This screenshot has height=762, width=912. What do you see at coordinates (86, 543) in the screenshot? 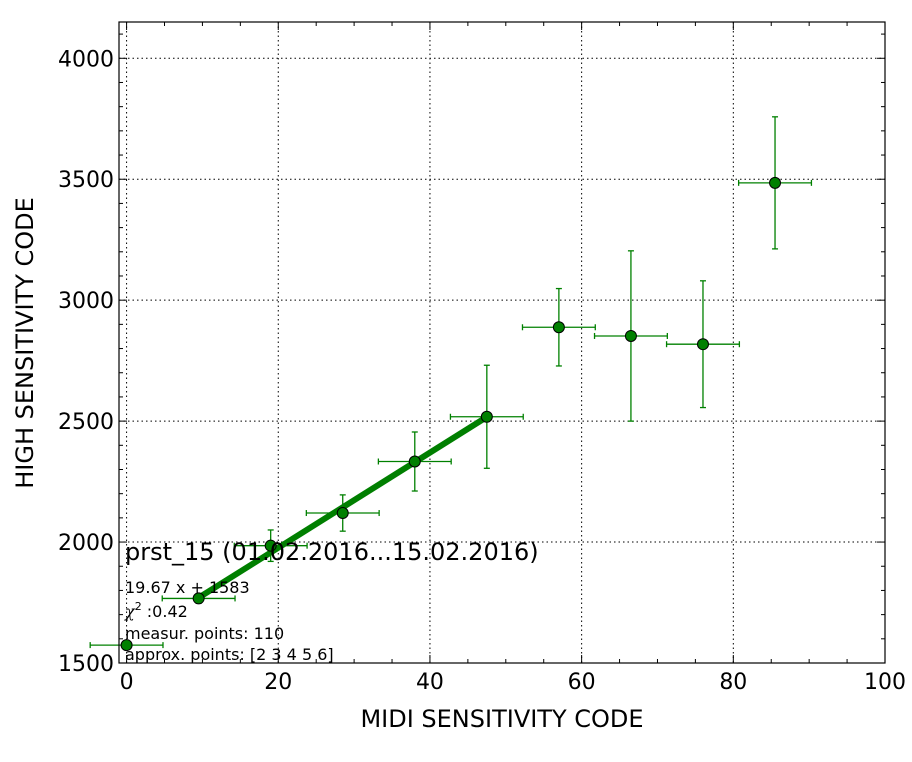
I see `y-tick-label: 2000` at bounding box center [86, 543].